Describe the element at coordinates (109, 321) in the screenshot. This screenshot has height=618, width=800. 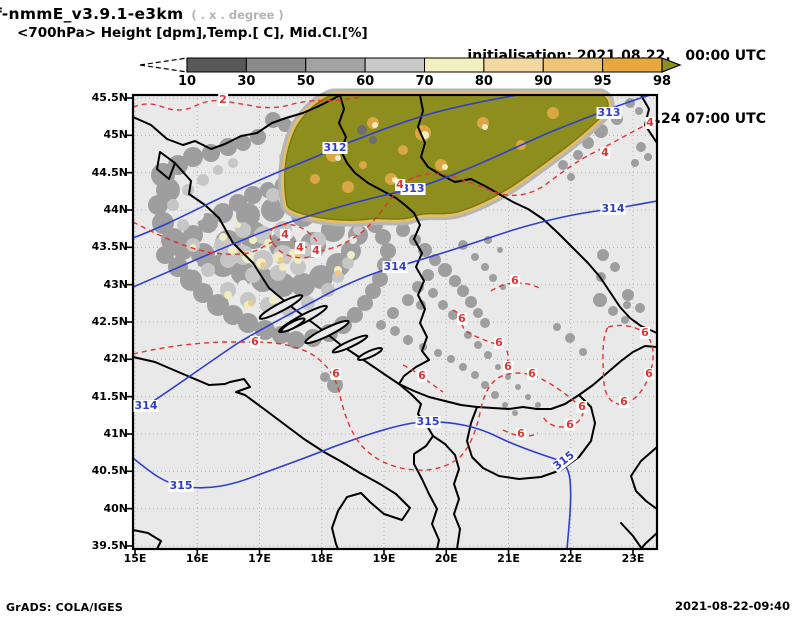
I see `lat-label-42.5N: 42.5N` at that location.